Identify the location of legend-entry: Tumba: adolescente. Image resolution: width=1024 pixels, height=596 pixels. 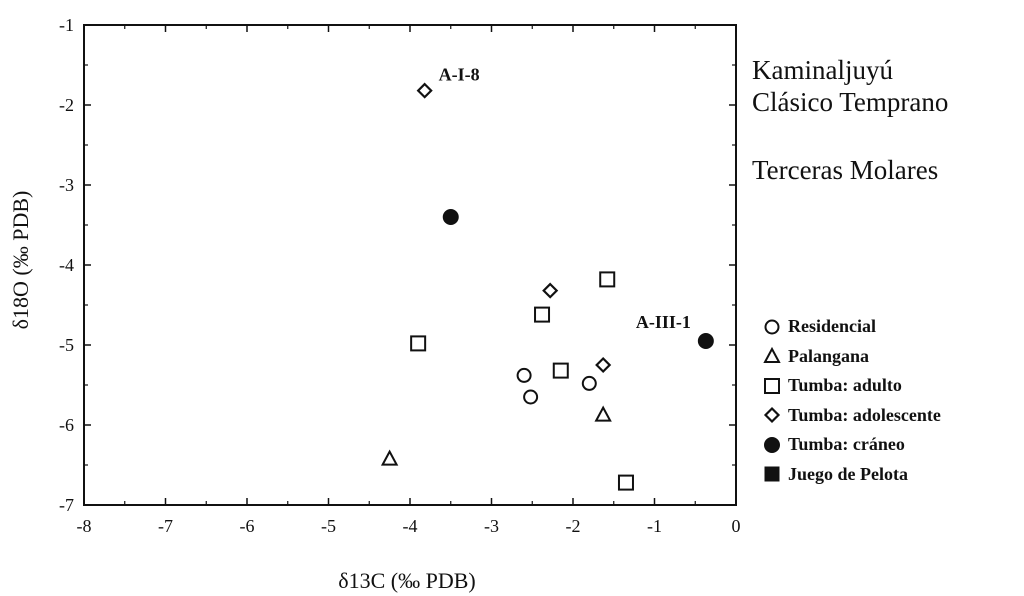
(851, 416).